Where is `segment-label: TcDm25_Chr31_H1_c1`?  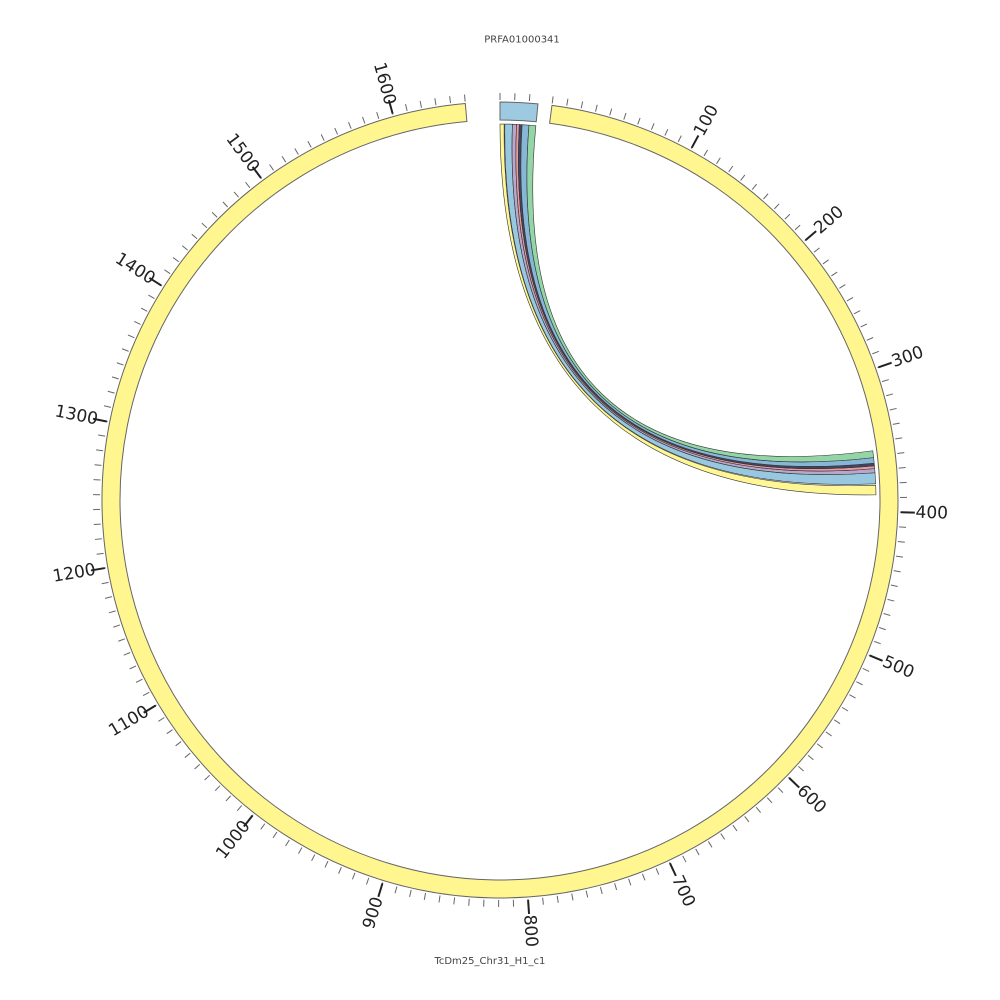
segment-label: TcDm25_Chr31_H1_c1 is located at coordinates (489, 961).